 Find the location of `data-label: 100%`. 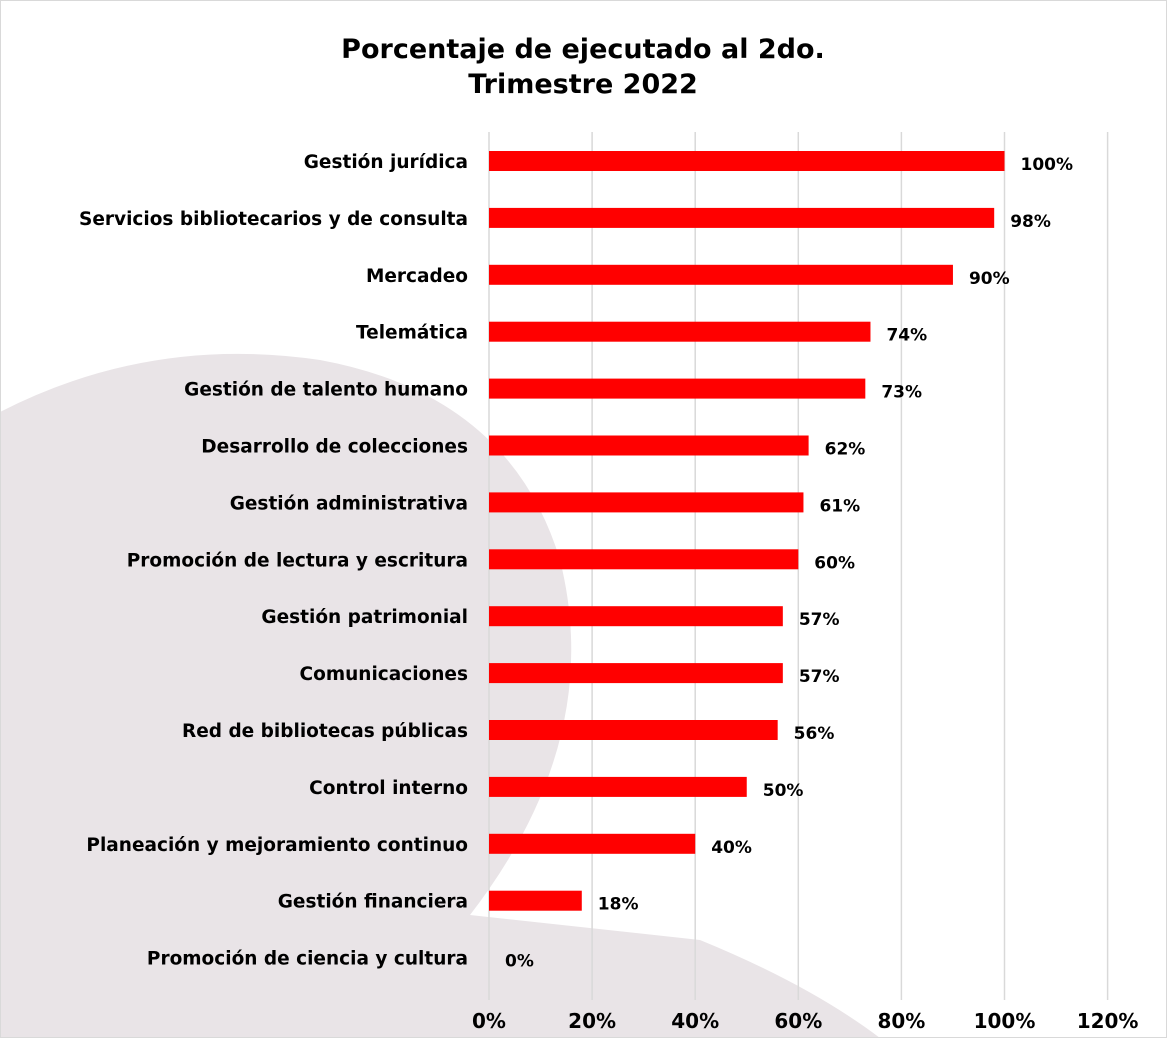

data-label: 100% is located at coordinates (1047, 165).